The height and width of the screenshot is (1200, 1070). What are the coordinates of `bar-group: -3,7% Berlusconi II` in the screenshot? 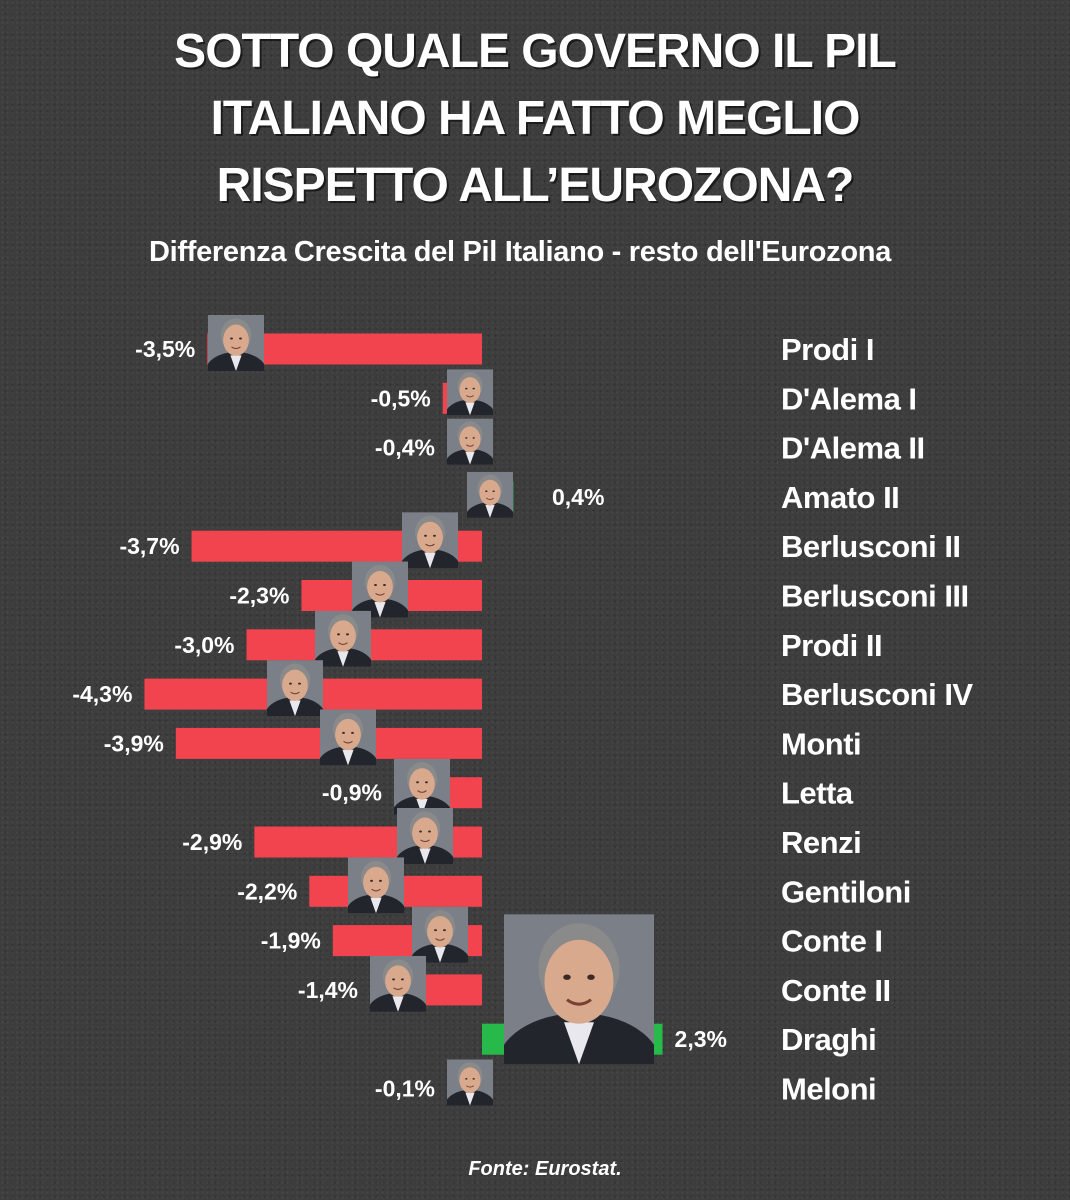 It's located at (540, 540).